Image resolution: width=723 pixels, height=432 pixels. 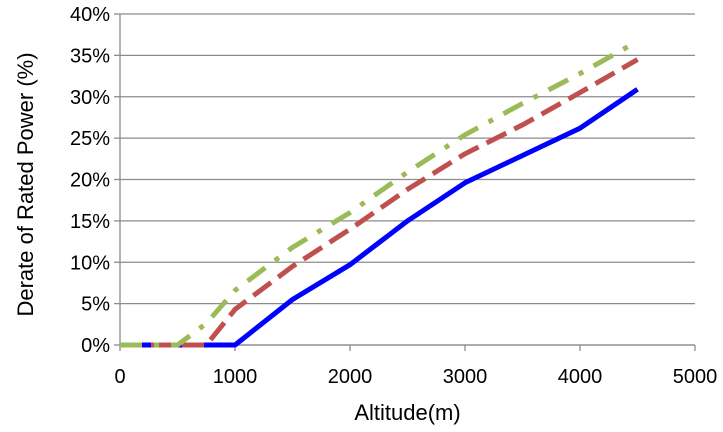 I want to click on x-tick-label: 0, so click(x=119, y=377).